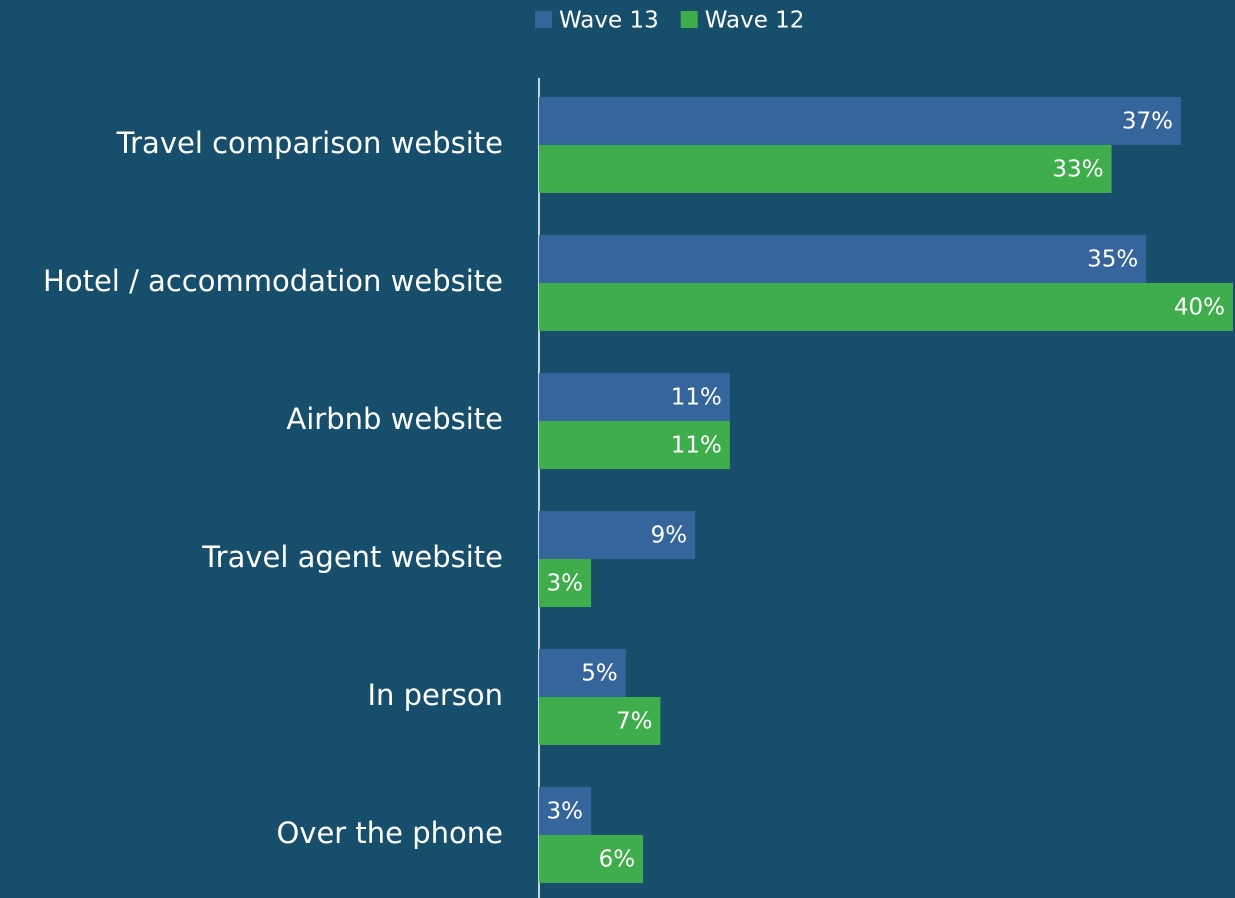 The image size is (1235, 898). What do you see at coordinates (599, 674) in the screenshot?
I see `value-label: 5%` at bounding box center [599, 674].